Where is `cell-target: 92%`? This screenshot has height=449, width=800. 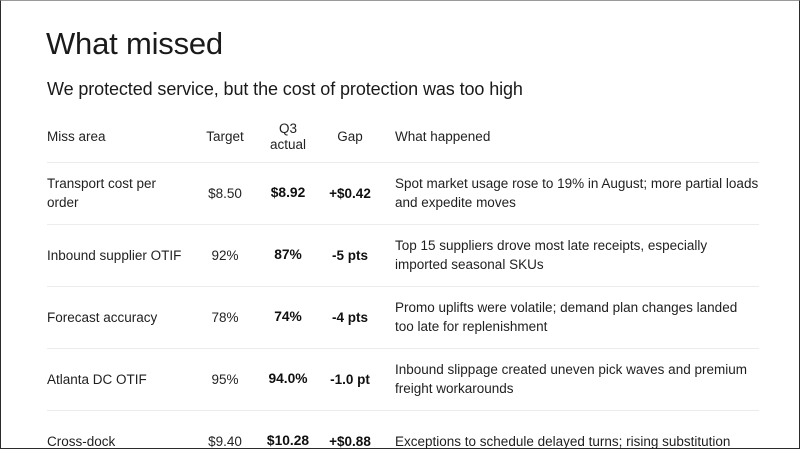
cell-target: 92% is located at coordinates (225, 255).